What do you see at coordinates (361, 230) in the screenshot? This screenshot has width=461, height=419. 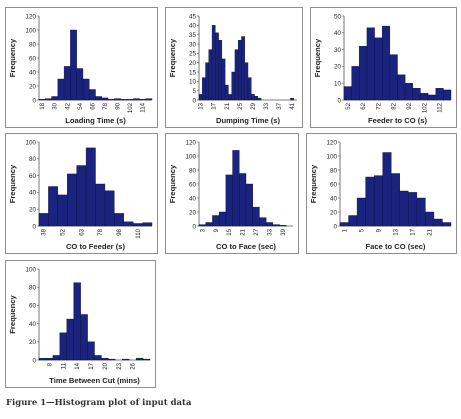 I see `x-tick-label: 5` at bounding box center [361, 230].